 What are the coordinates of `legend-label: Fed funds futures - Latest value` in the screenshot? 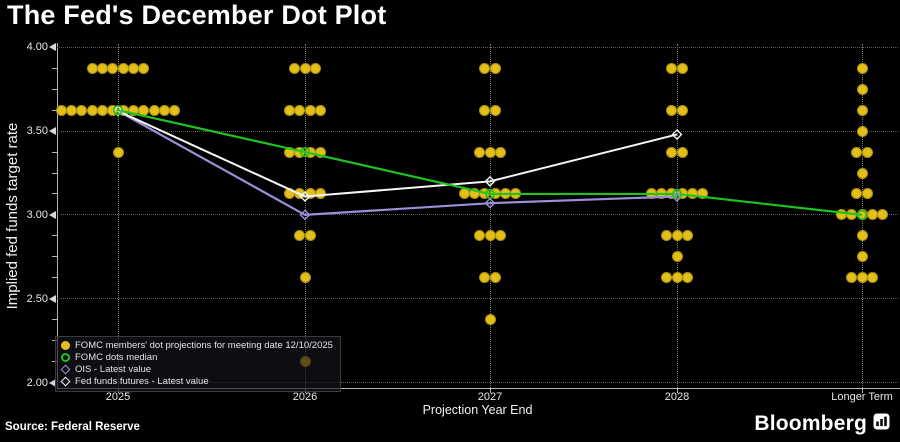 It's located at (142, 381).